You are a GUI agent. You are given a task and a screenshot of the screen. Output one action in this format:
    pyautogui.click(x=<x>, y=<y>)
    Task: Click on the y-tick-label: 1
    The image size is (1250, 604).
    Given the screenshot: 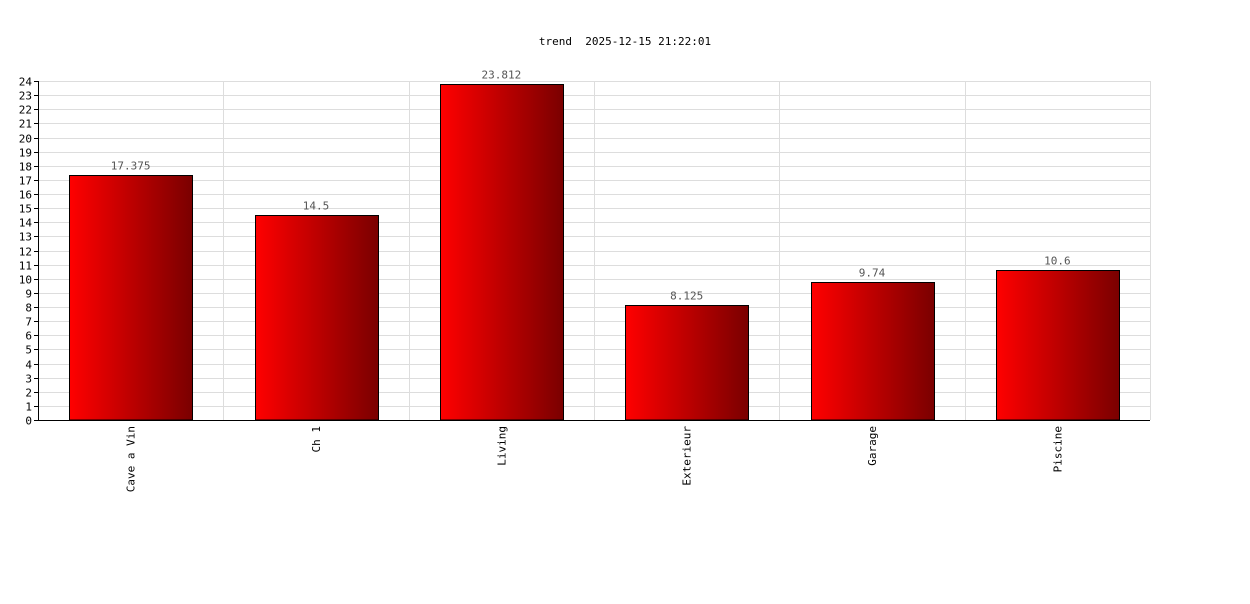 What is the action you would take?
    pyautogui.click(x=28, y=407)
    